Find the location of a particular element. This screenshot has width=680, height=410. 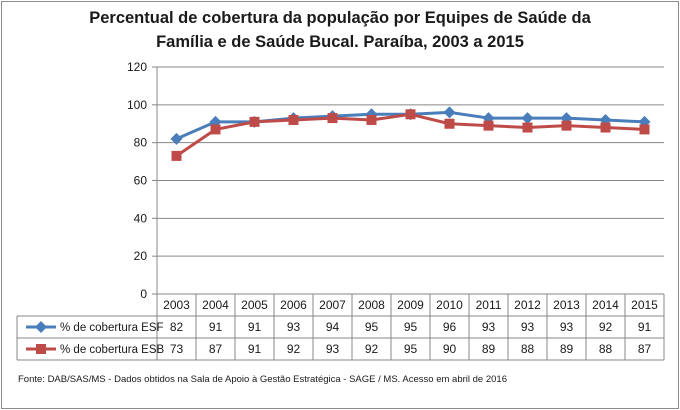

legend-entry: % de cobertura ESB is located at coordinates (112, 350).